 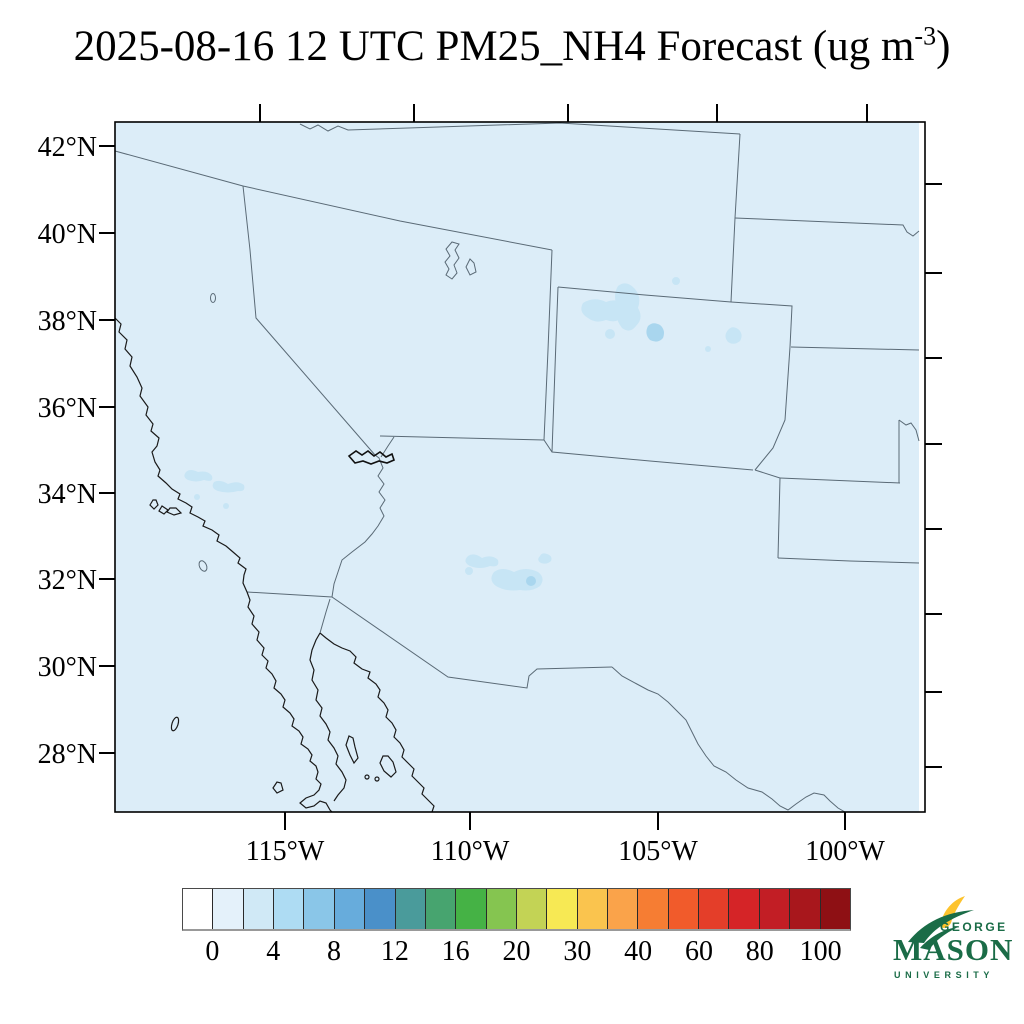 What do you see at coordinates (67, 494) in the screenshot?
I see `lat-tick-label: 34°N` at bounding box center [67, 494].